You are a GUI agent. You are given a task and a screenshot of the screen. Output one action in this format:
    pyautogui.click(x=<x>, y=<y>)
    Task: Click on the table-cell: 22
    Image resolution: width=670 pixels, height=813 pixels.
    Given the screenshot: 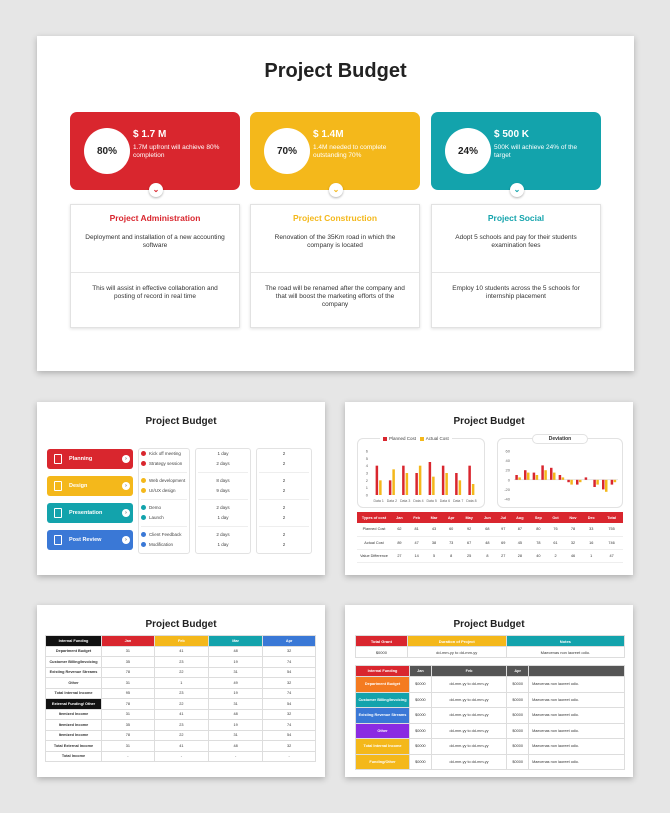 What is the action you would take?
    pyautogui.click(x=181, y=735)
    